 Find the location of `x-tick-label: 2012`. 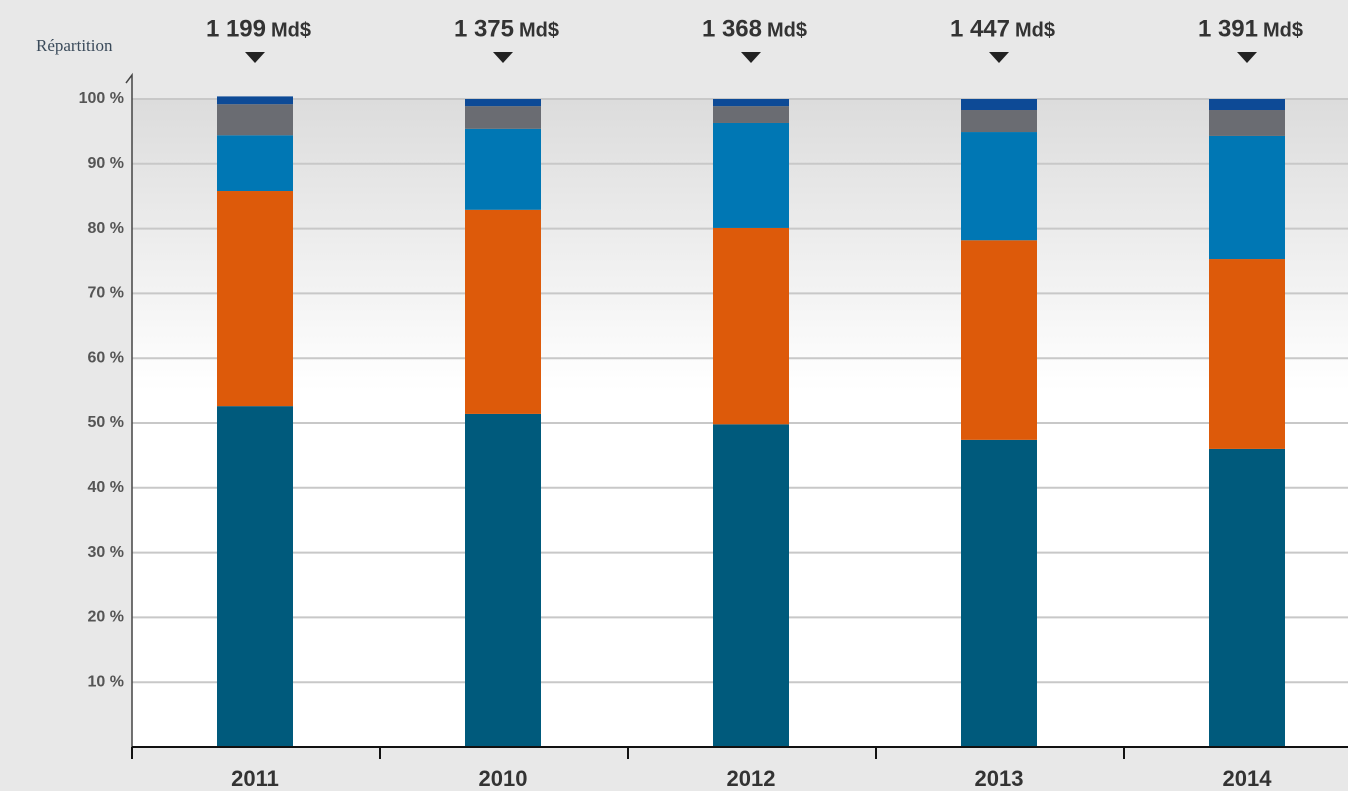

x-tick-label: 2012 is located at coordinates (751, 778).